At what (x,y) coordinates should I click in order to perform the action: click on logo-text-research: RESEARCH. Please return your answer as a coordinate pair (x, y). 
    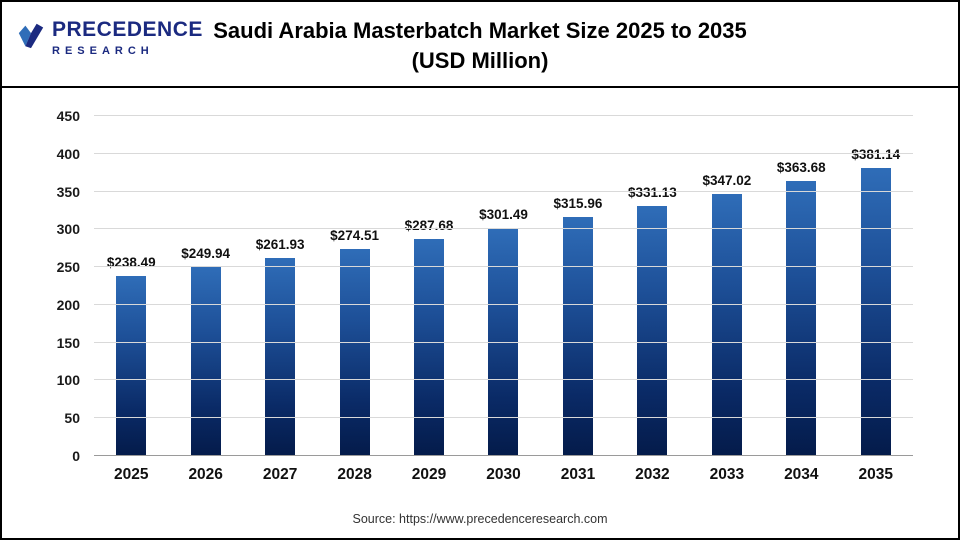
    Looking at the image, I should click on (103, 51).